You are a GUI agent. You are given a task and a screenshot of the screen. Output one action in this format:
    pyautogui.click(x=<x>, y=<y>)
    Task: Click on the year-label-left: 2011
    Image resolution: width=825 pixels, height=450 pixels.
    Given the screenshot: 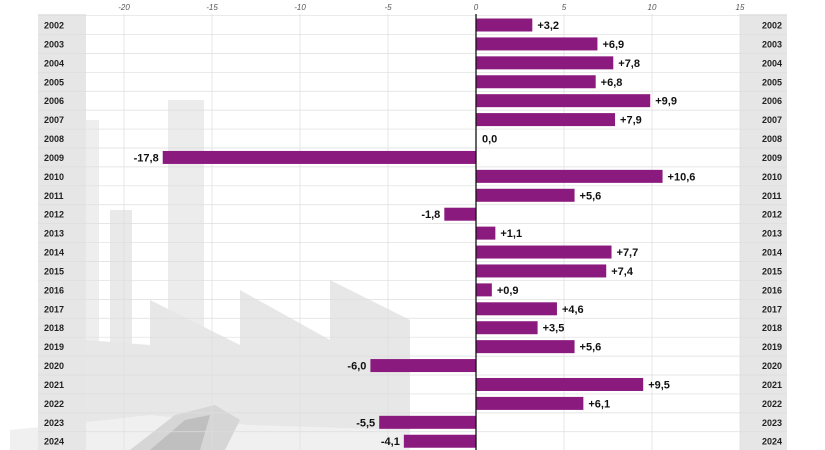 What is the action you would take?
    pyautogui.click(x=54, y=196)
    